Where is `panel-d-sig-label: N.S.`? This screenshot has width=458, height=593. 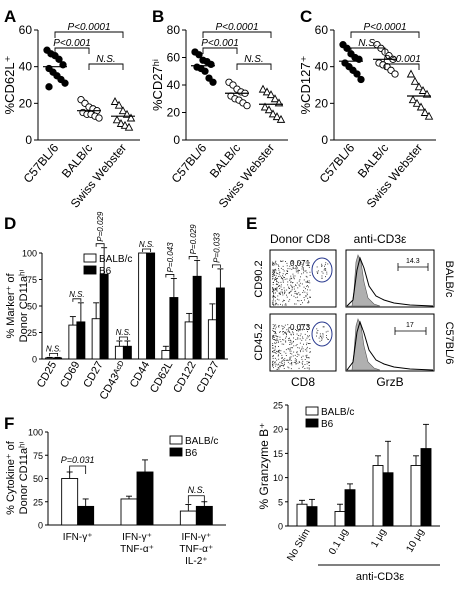 panel-d-sig-label: N.S. is located at coordinates (124, 332).